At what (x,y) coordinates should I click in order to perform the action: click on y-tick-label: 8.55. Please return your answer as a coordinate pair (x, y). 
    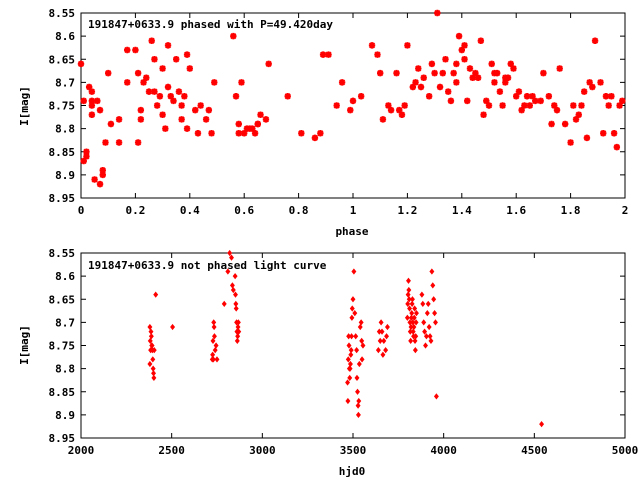
    Looking at the image, I should click on (62, 253).